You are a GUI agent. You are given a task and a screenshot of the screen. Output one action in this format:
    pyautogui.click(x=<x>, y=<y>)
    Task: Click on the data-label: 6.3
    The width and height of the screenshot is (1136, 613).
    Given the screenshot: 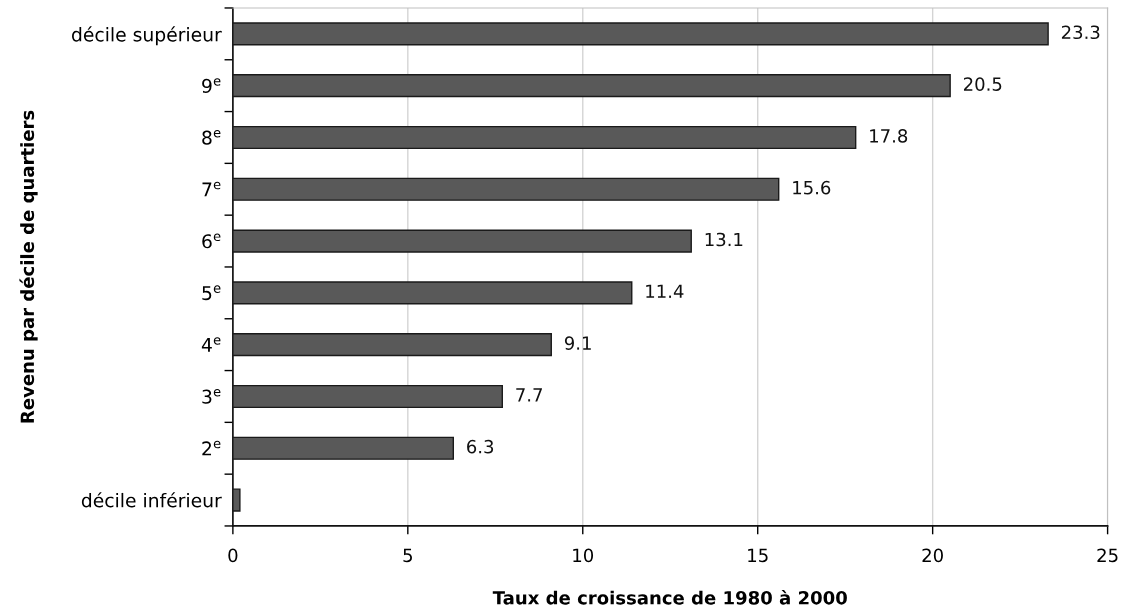 What is the action you would take?
    pyautogui.click(x=480, y=446)
    